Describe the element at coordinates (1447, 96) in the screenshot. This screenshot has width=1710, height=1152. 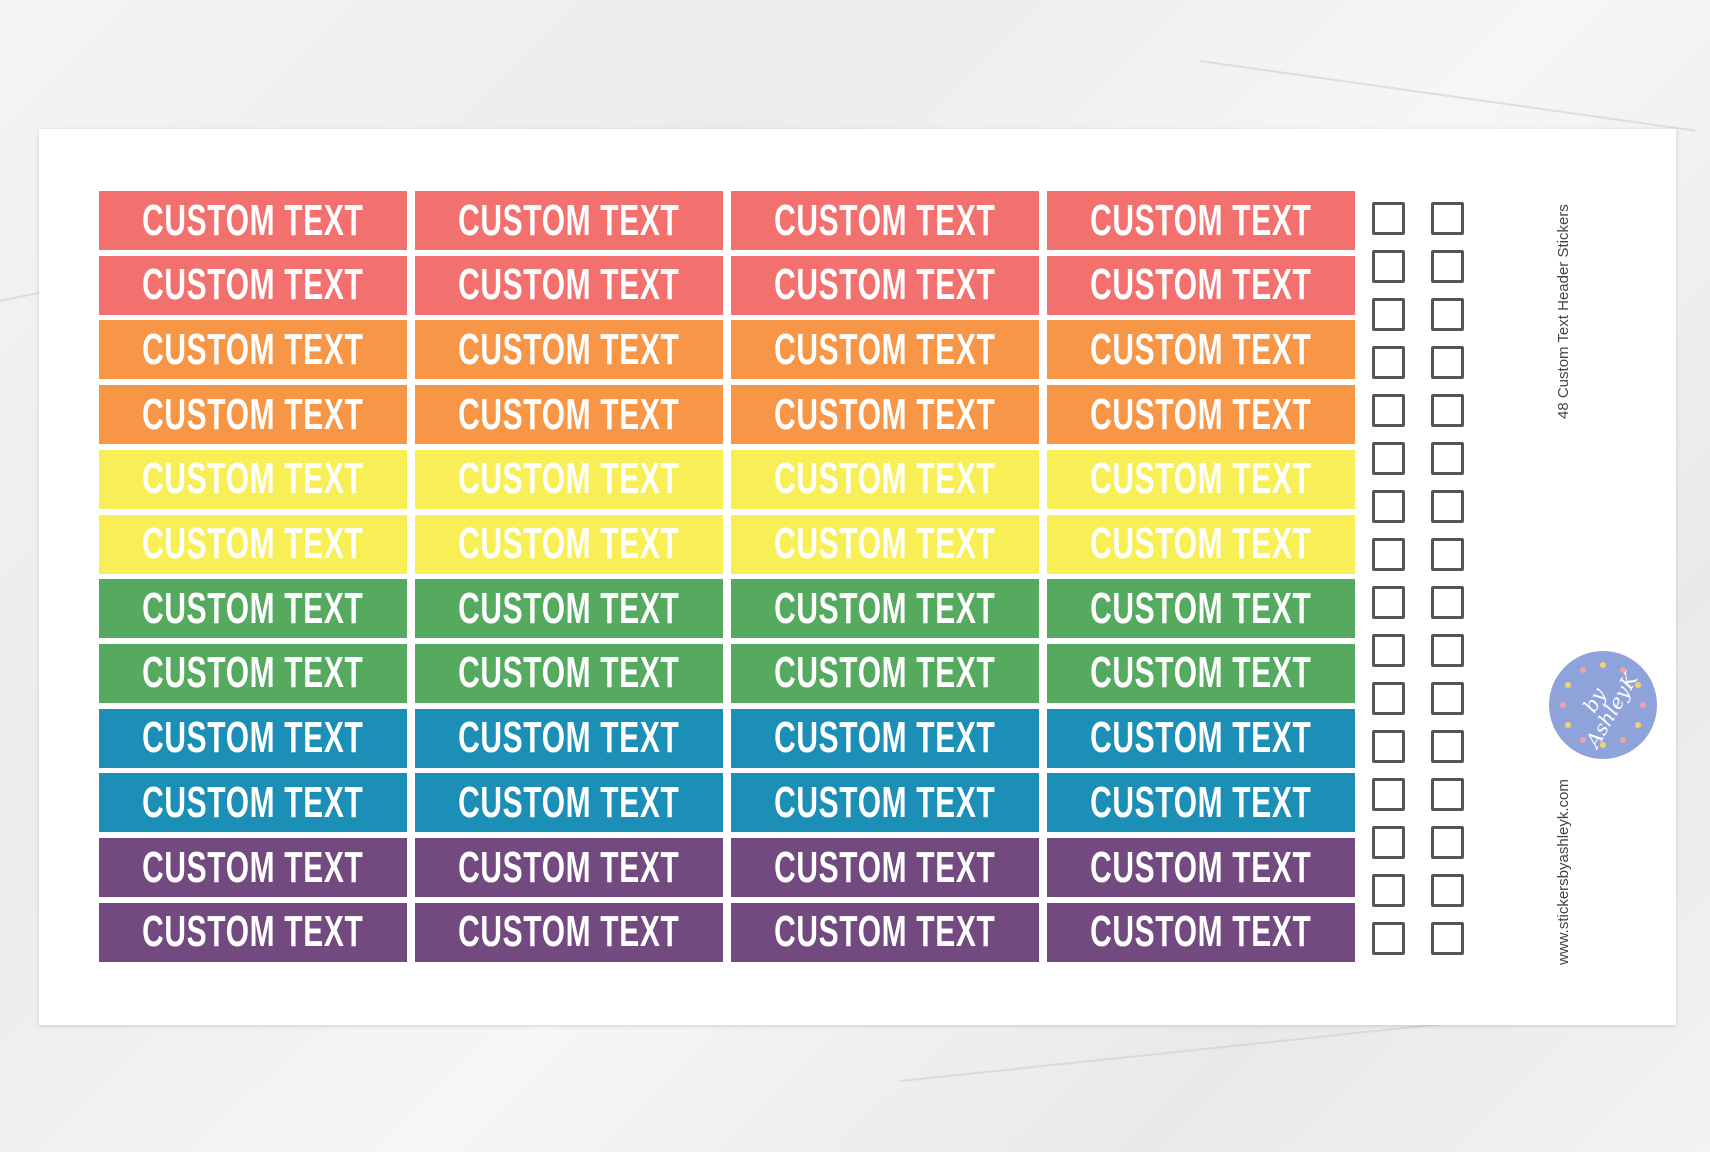
I see `marble-vein` at that location.